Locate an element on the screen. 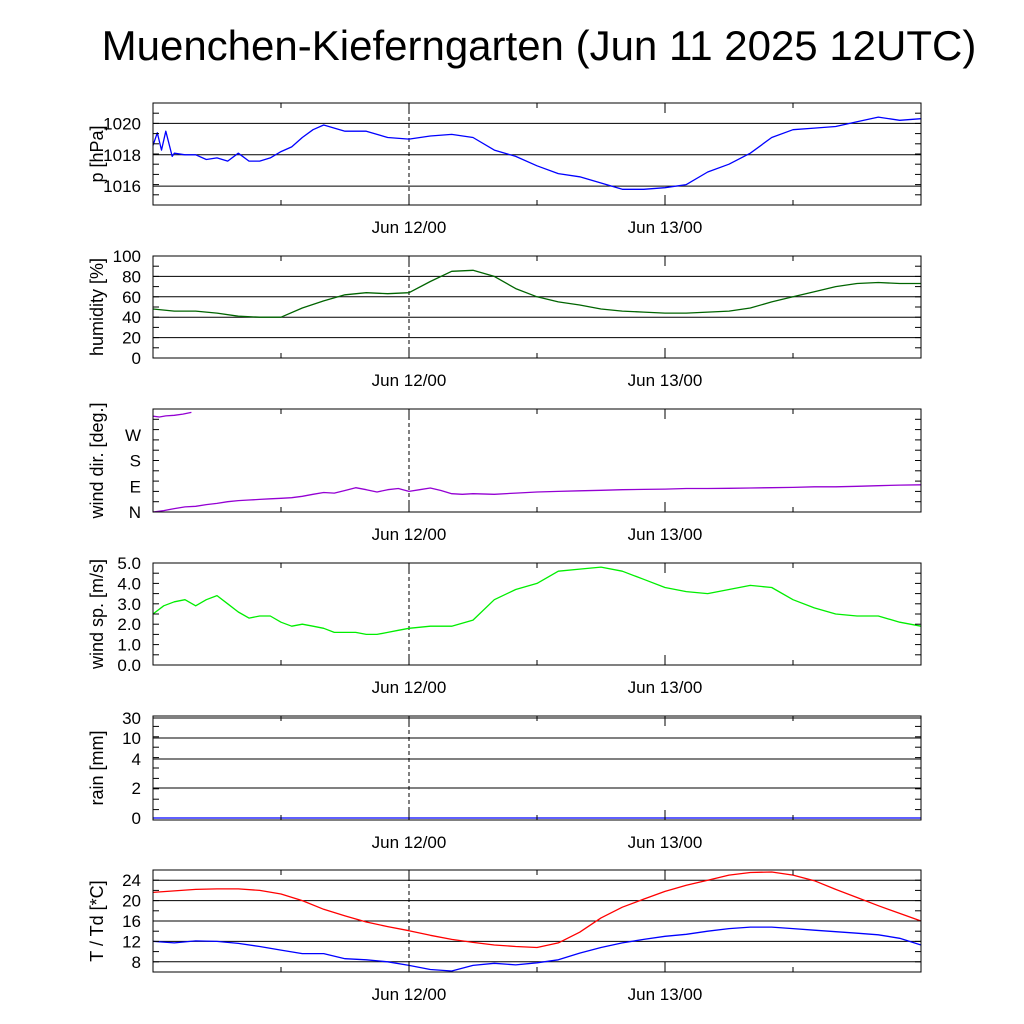 The height and width of the screenshot is (1024, 1024). y-tick-label: N is located at coordinates (135, 512).